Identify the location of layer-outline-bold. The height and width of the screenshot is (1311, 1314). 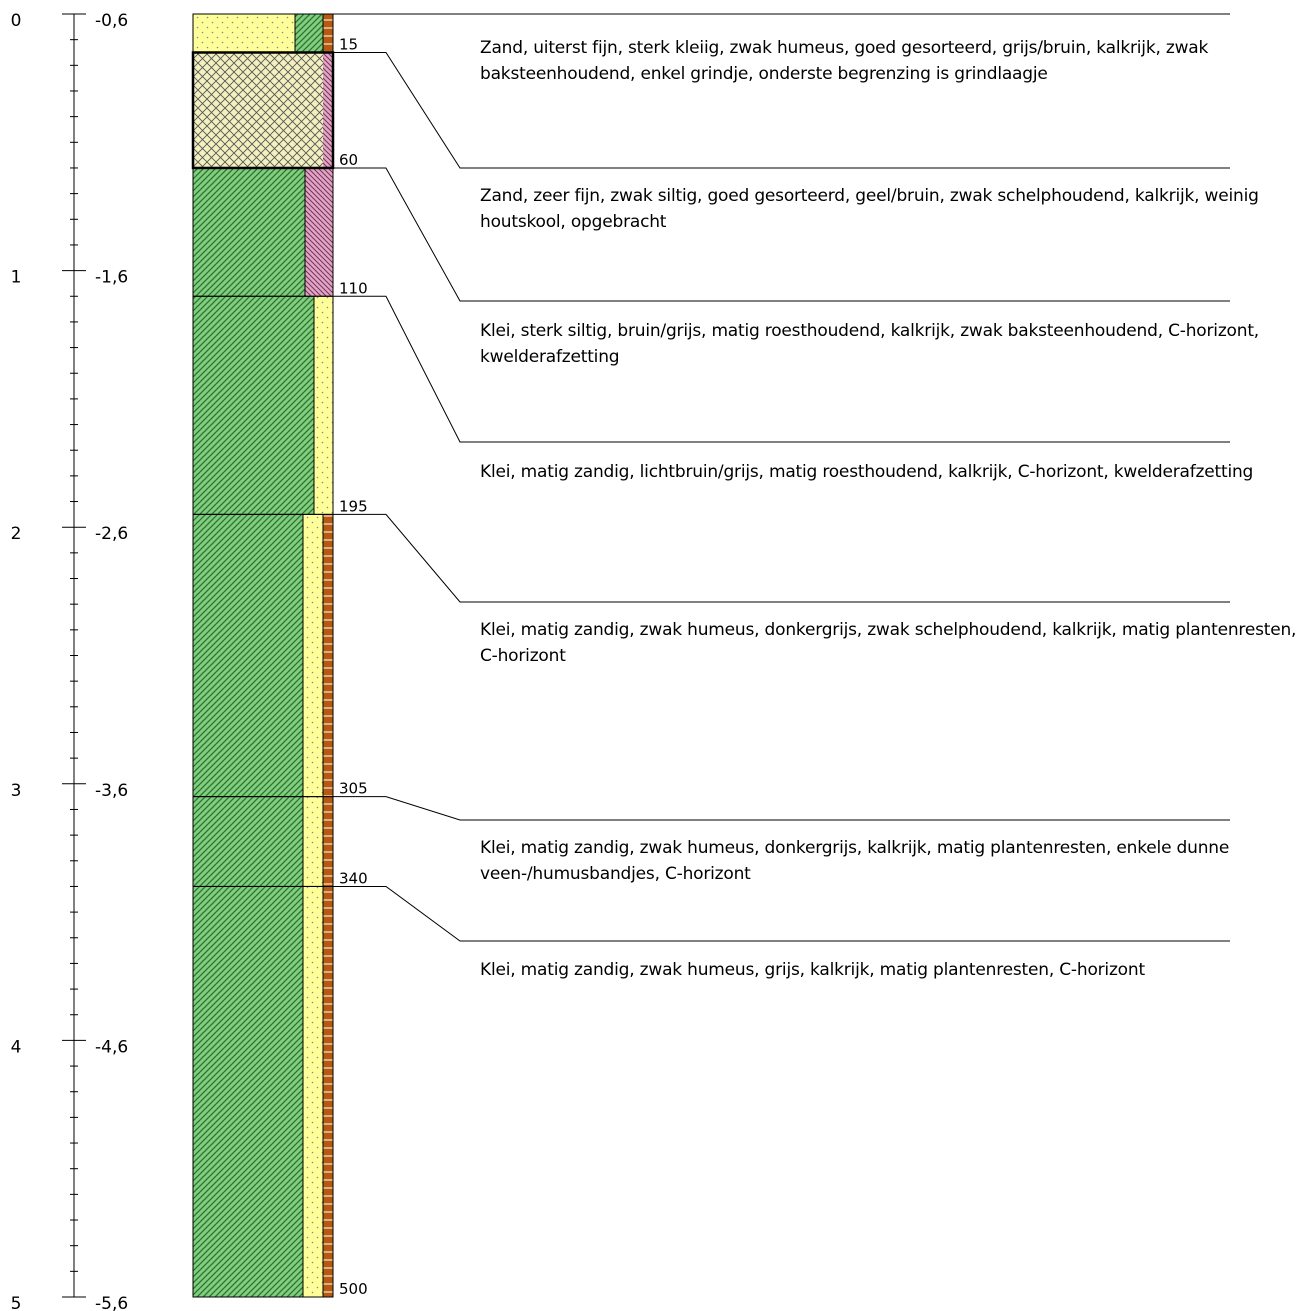
(263, 110).